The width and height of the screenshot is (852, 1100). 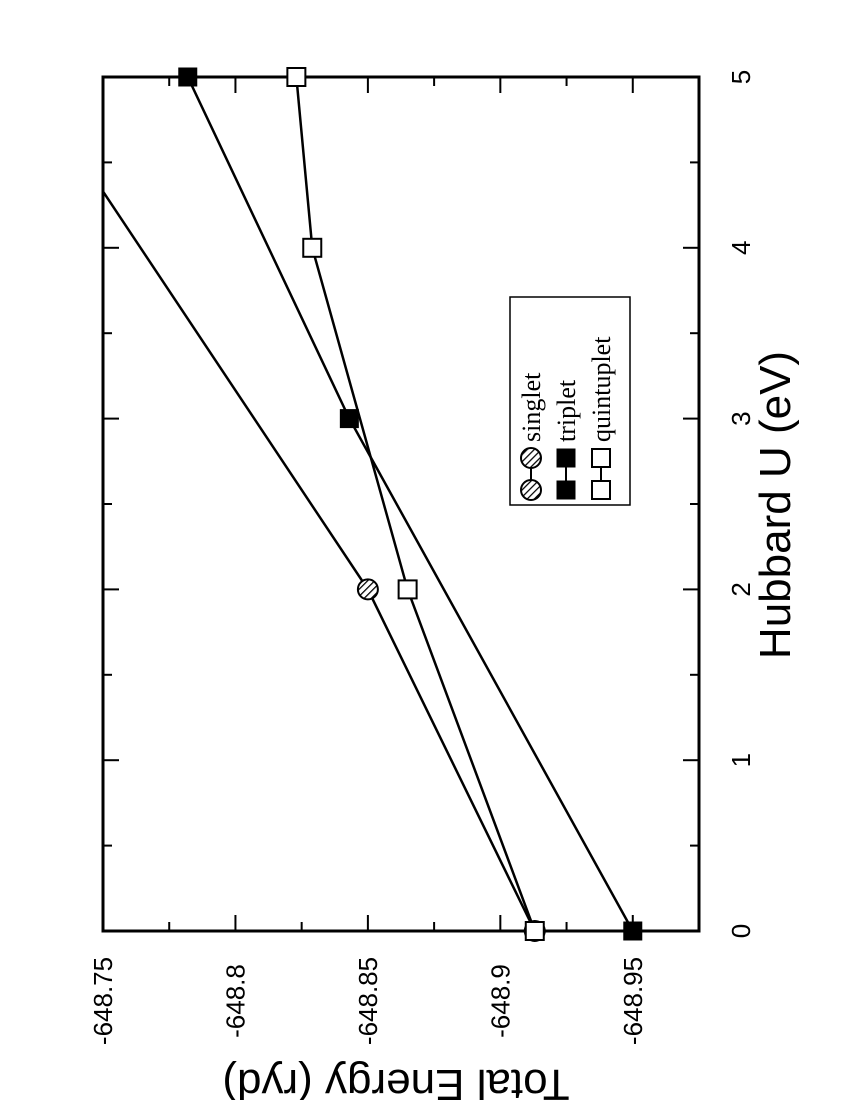 What do you see at coordinates (741, 931) in the screenshot?
I see `x-tick-label: 0` at bounding box center [741, 931].